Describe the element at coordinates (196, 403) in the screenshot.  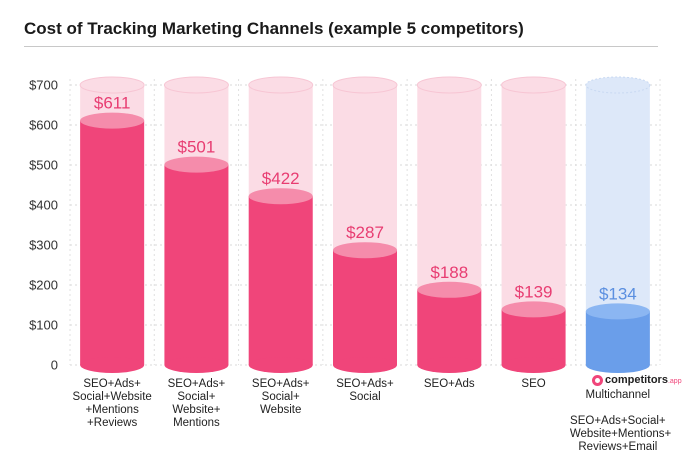
I see `x-tick-label: SEO+Ads+ Social+ Website+ Mentions` at that location.